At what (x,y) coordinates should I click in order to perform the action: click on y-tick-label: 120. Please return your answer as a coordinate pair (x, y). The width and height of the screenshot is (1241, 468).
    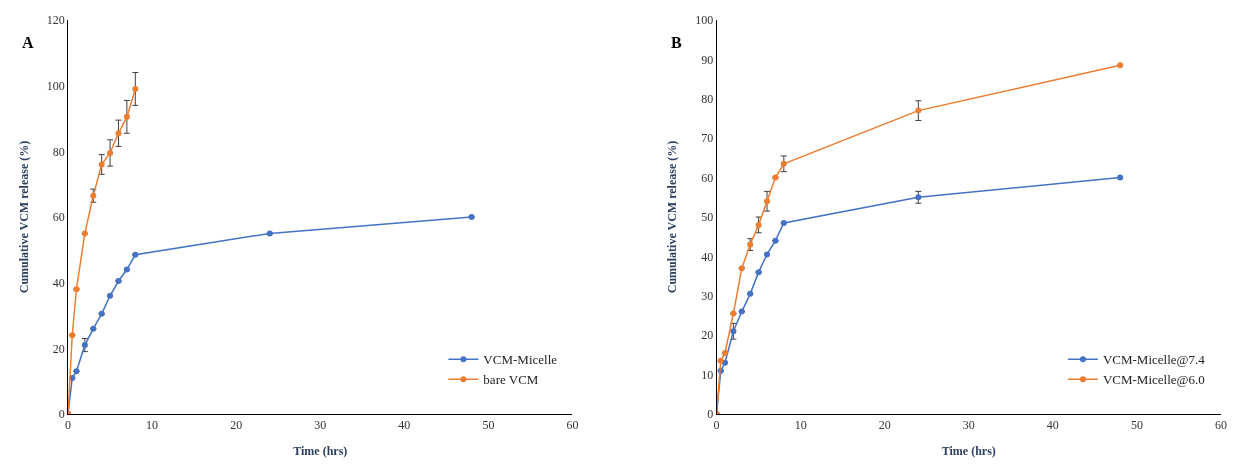
    Looking at the image, I should click on (55, 20).